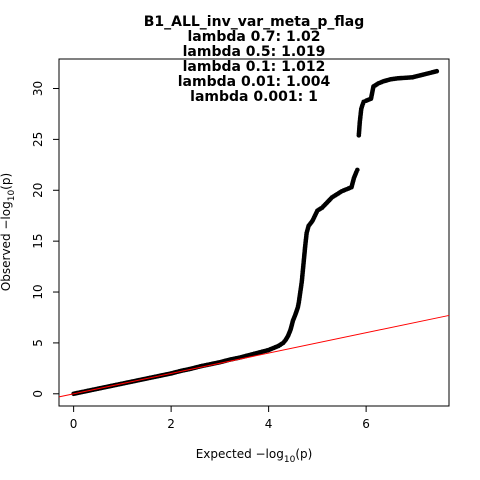 This screenshot has width=480, height=480. Describe the element at coordinates (269, 424) in the screenshot. I see `x-tick-label: 4` at that location.